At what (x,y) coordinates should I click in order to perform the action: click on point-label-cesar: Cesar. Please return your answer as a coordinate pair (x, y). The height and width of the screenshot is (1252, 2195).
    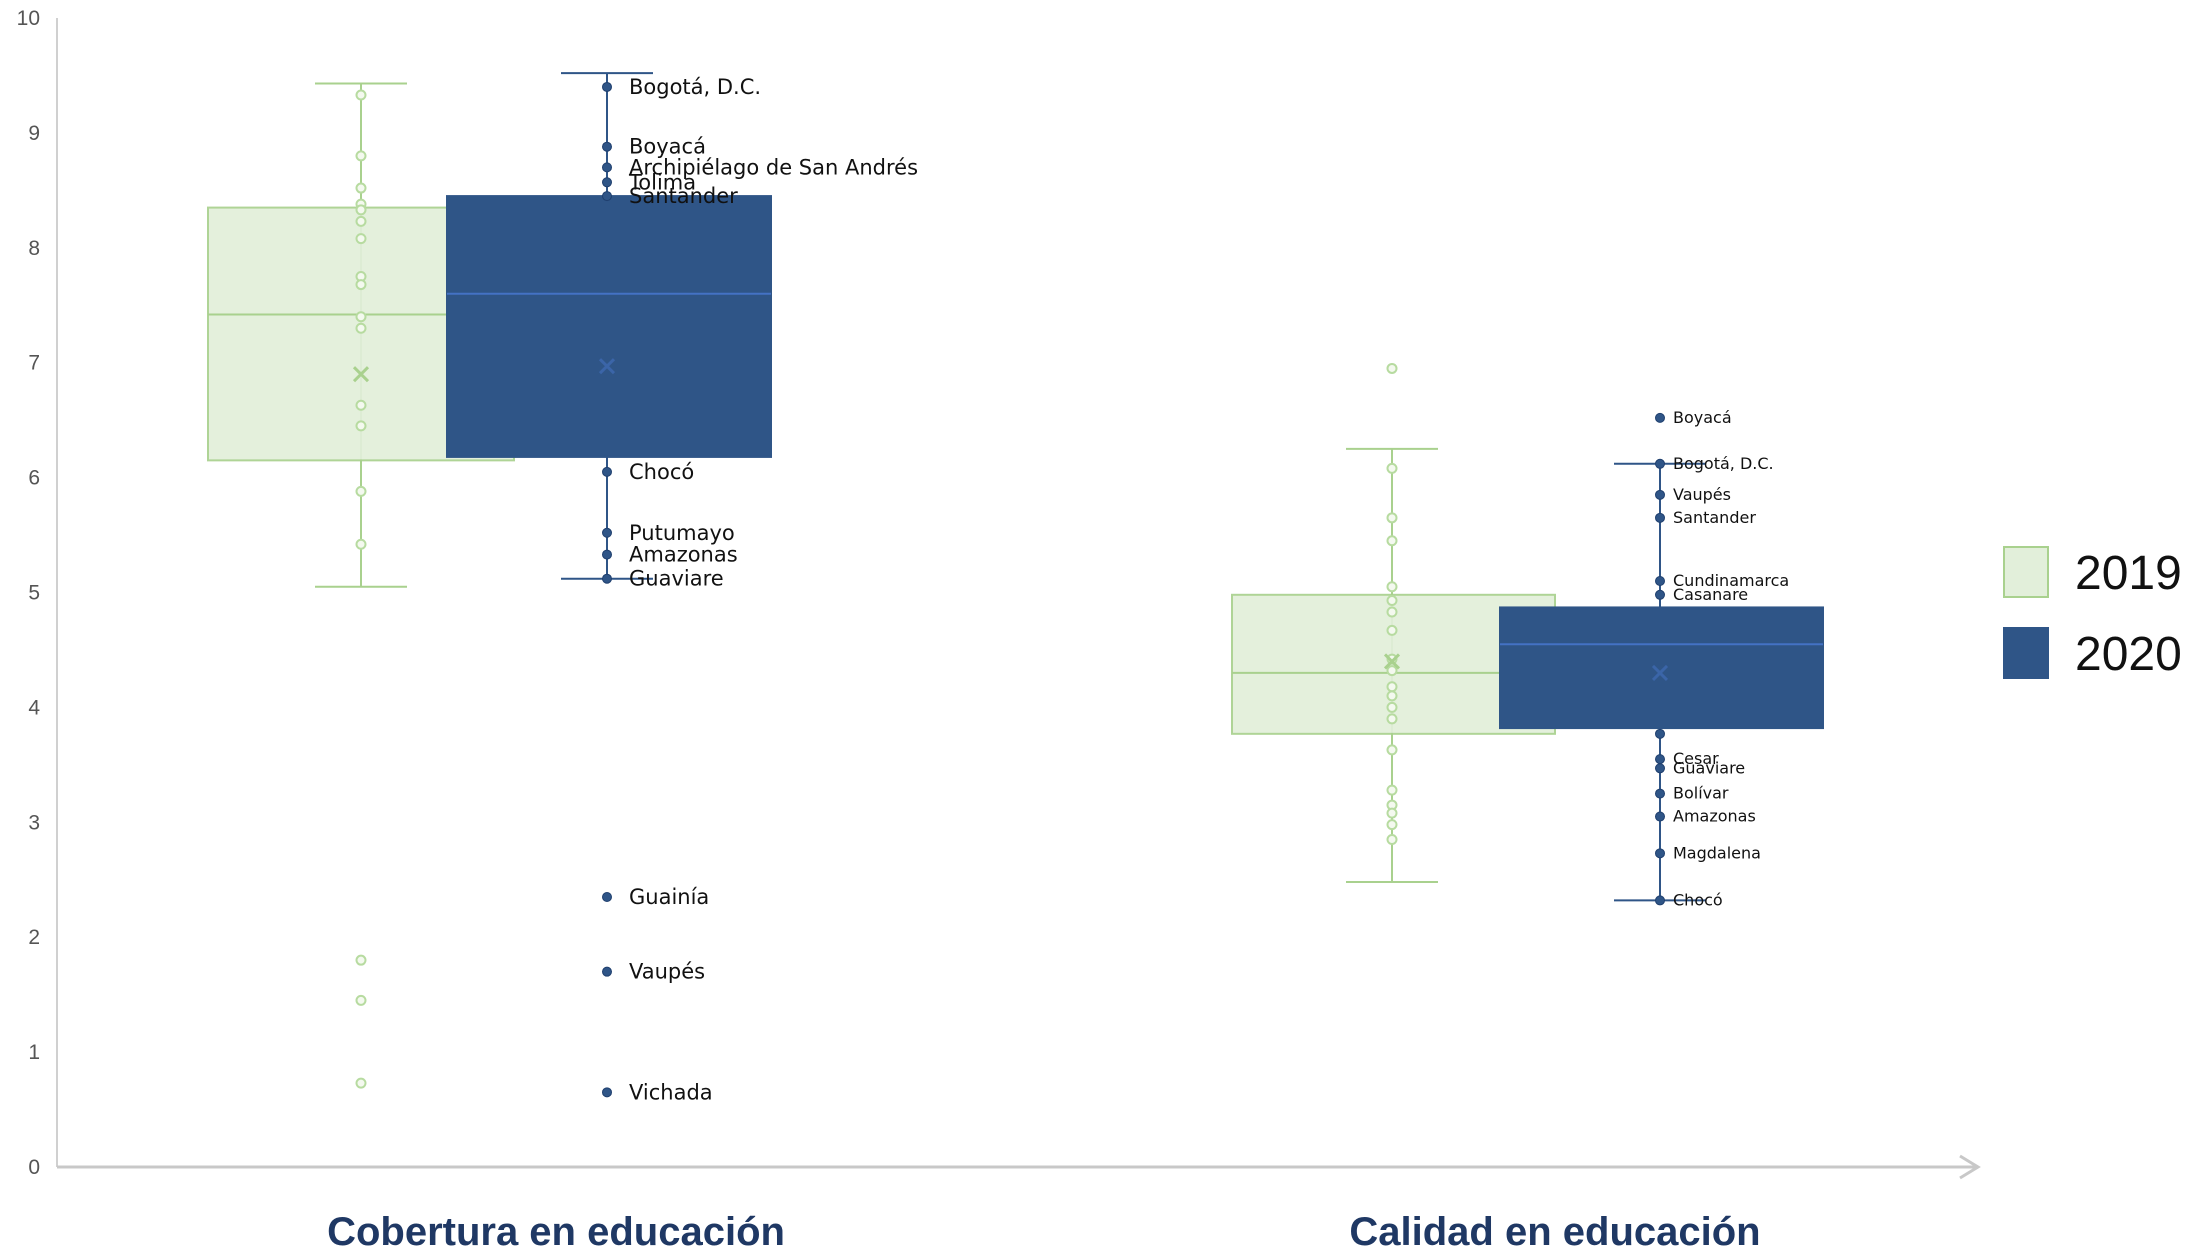
    Looking at the image, I should click on (1696, 758).